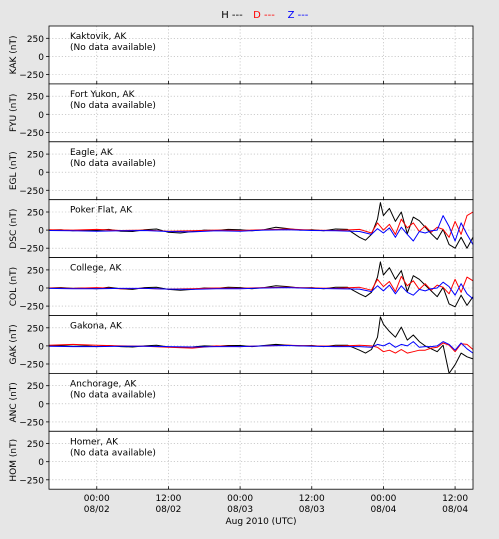  I want to click on station-name: Eagle, AK, so click(92, 153).